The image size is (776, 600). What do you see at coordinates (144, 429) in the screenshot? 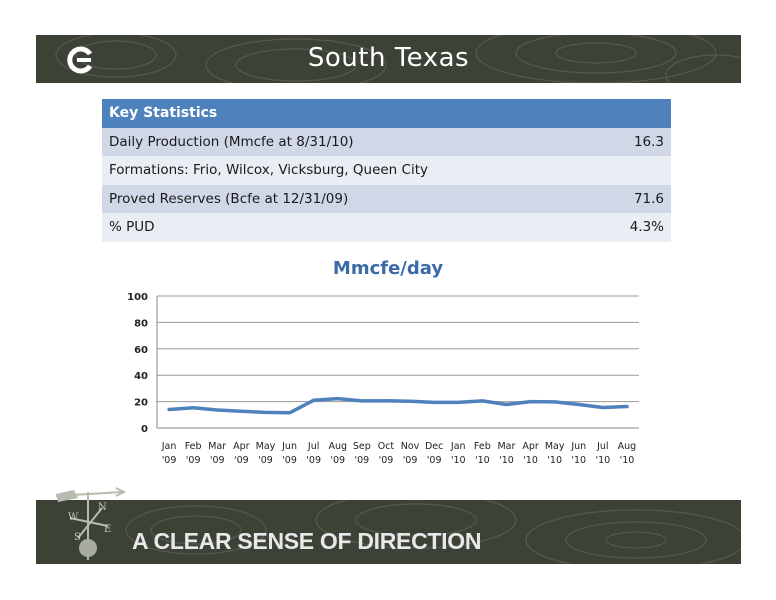
I see `y-tick-label: 0` at bounding box center [144, 429].